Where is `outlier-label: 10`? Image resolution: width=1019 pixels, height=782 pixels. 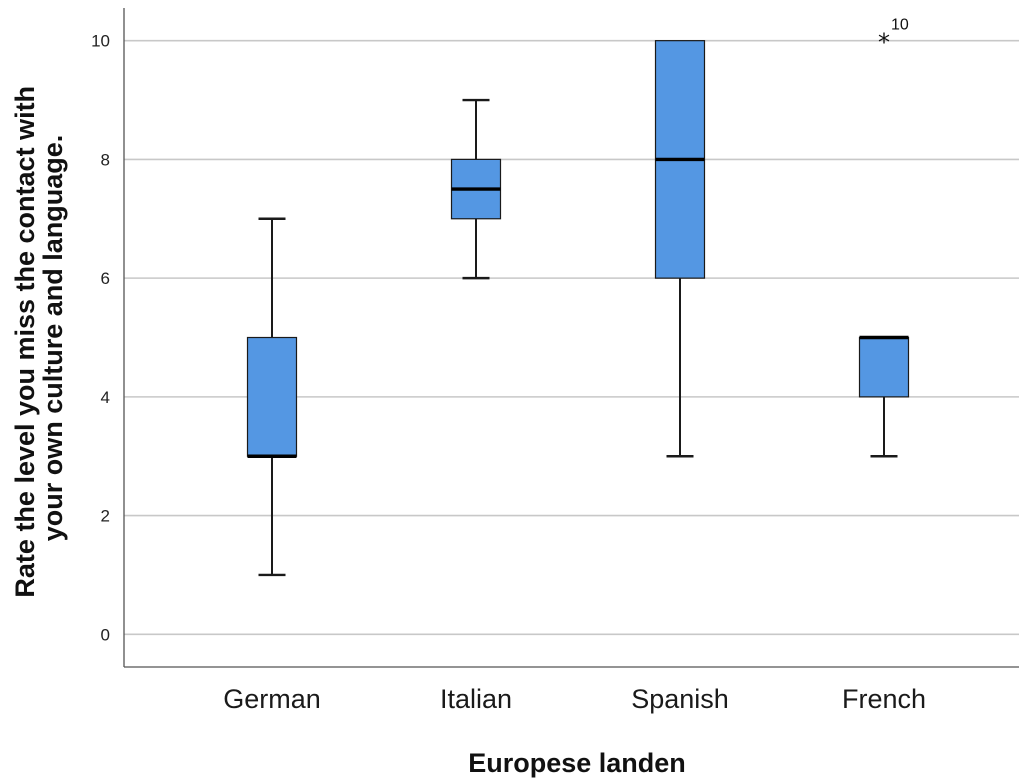 outlier-label: 10 is located at coordinates (900, 25).